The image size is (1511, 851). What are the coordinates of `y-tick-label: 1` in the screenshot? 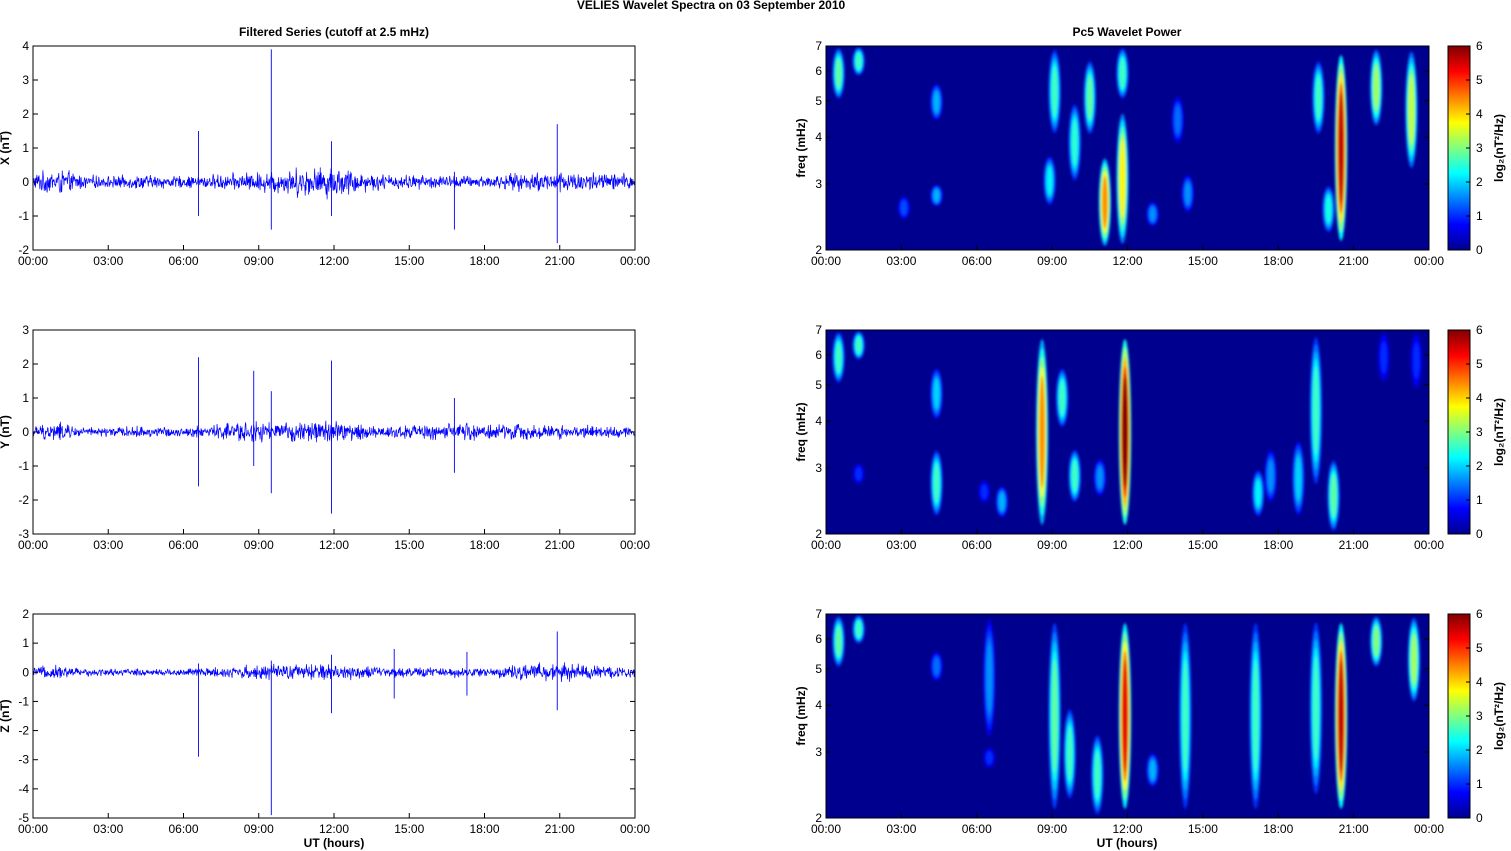 It's located at (25, 398).